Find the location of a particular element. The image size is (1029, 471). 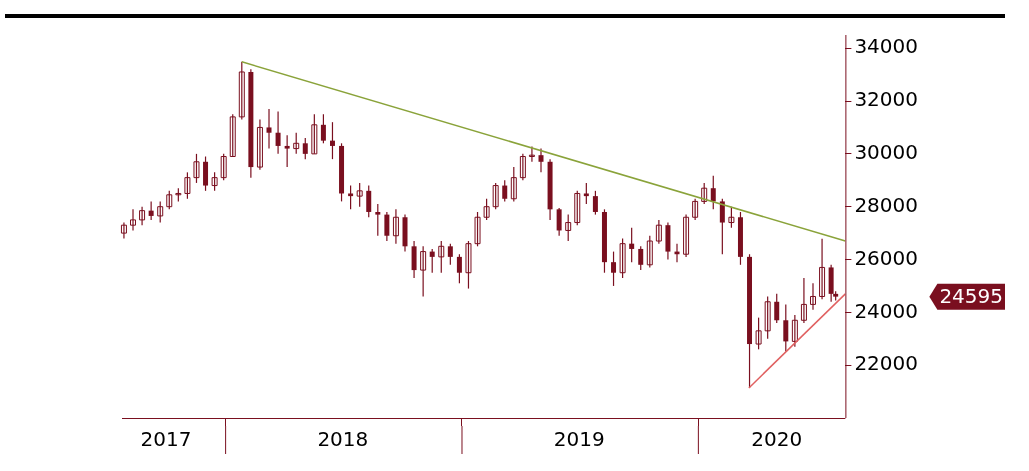

x-tick-label: 2018 is located at coordinates (343, 439).